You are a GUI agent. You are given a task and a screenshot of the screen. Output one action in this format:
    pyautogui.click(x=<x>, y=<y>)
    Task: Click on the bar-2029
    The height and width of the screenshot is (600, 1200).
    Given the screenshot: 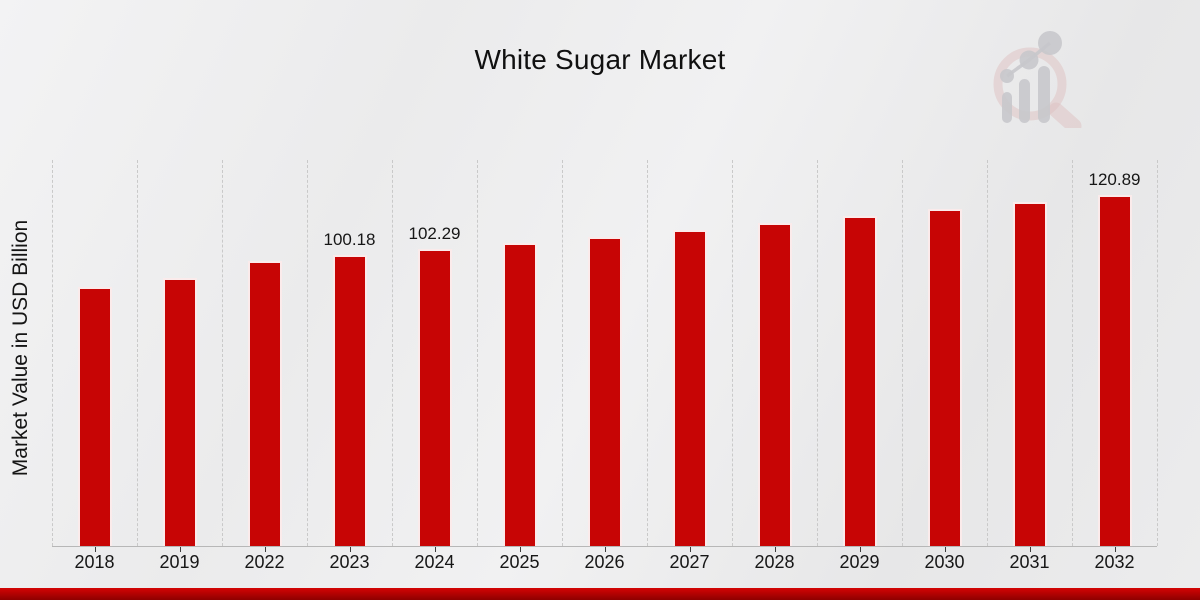 What is the action you would take?
    pyautogui.click(x=859, y=381)
    